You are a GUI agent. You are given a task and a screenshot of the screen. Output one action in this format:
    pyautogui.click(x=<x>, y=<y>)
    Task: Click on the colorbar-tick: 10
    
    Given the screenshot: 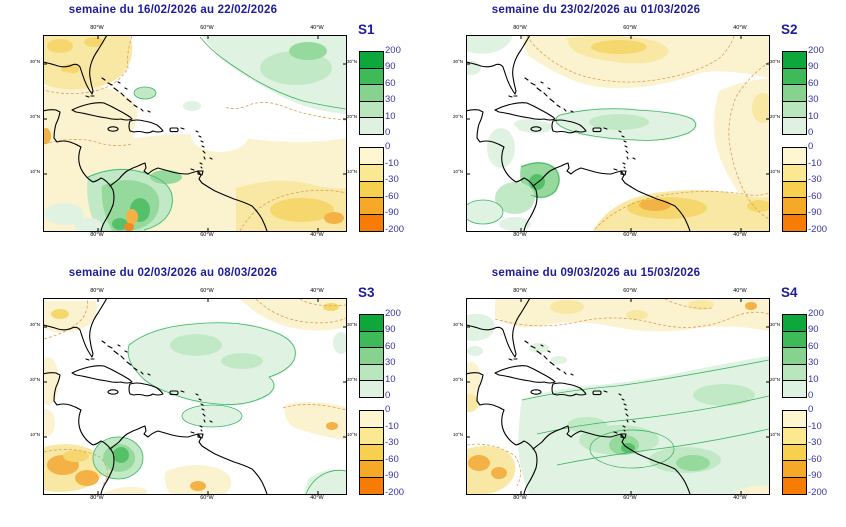 What is the action you would take?
    pyautogui.click(x=390, y=379)
    